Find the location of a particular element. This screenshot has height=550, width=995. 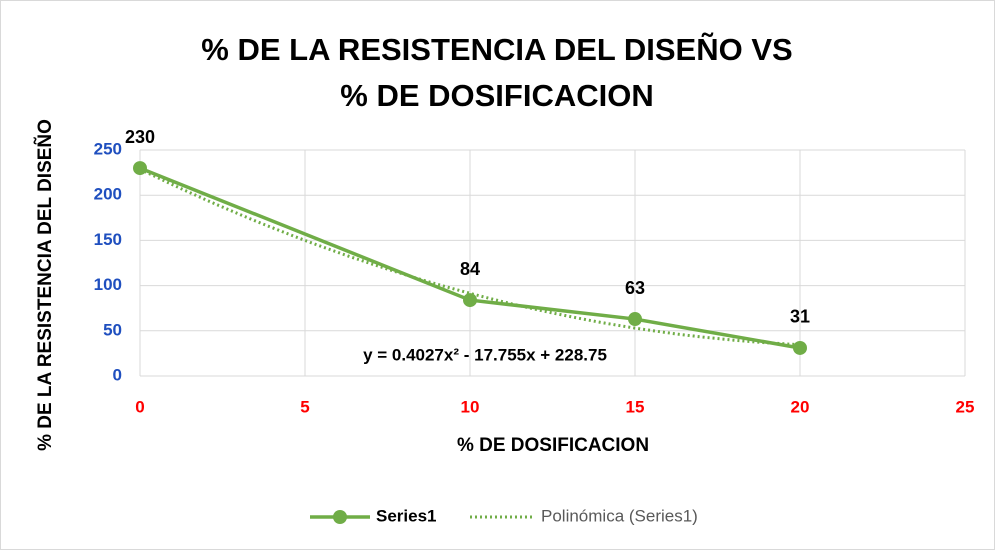

y-tick-label: 150 is located at coordinates (108, 239).